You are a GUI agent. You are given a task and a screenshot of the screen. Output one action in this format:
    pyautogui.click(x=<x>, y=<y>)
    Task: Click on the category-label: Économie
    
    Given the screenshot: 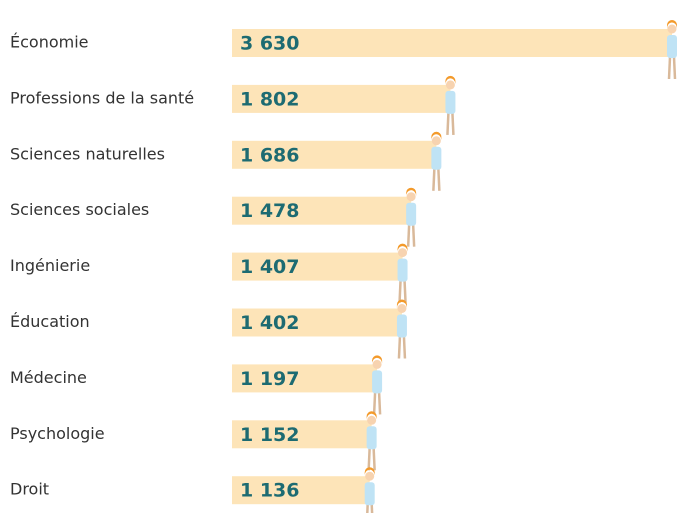 What is the action you would take?
    pyautogui.click(x=49, y=42)
    